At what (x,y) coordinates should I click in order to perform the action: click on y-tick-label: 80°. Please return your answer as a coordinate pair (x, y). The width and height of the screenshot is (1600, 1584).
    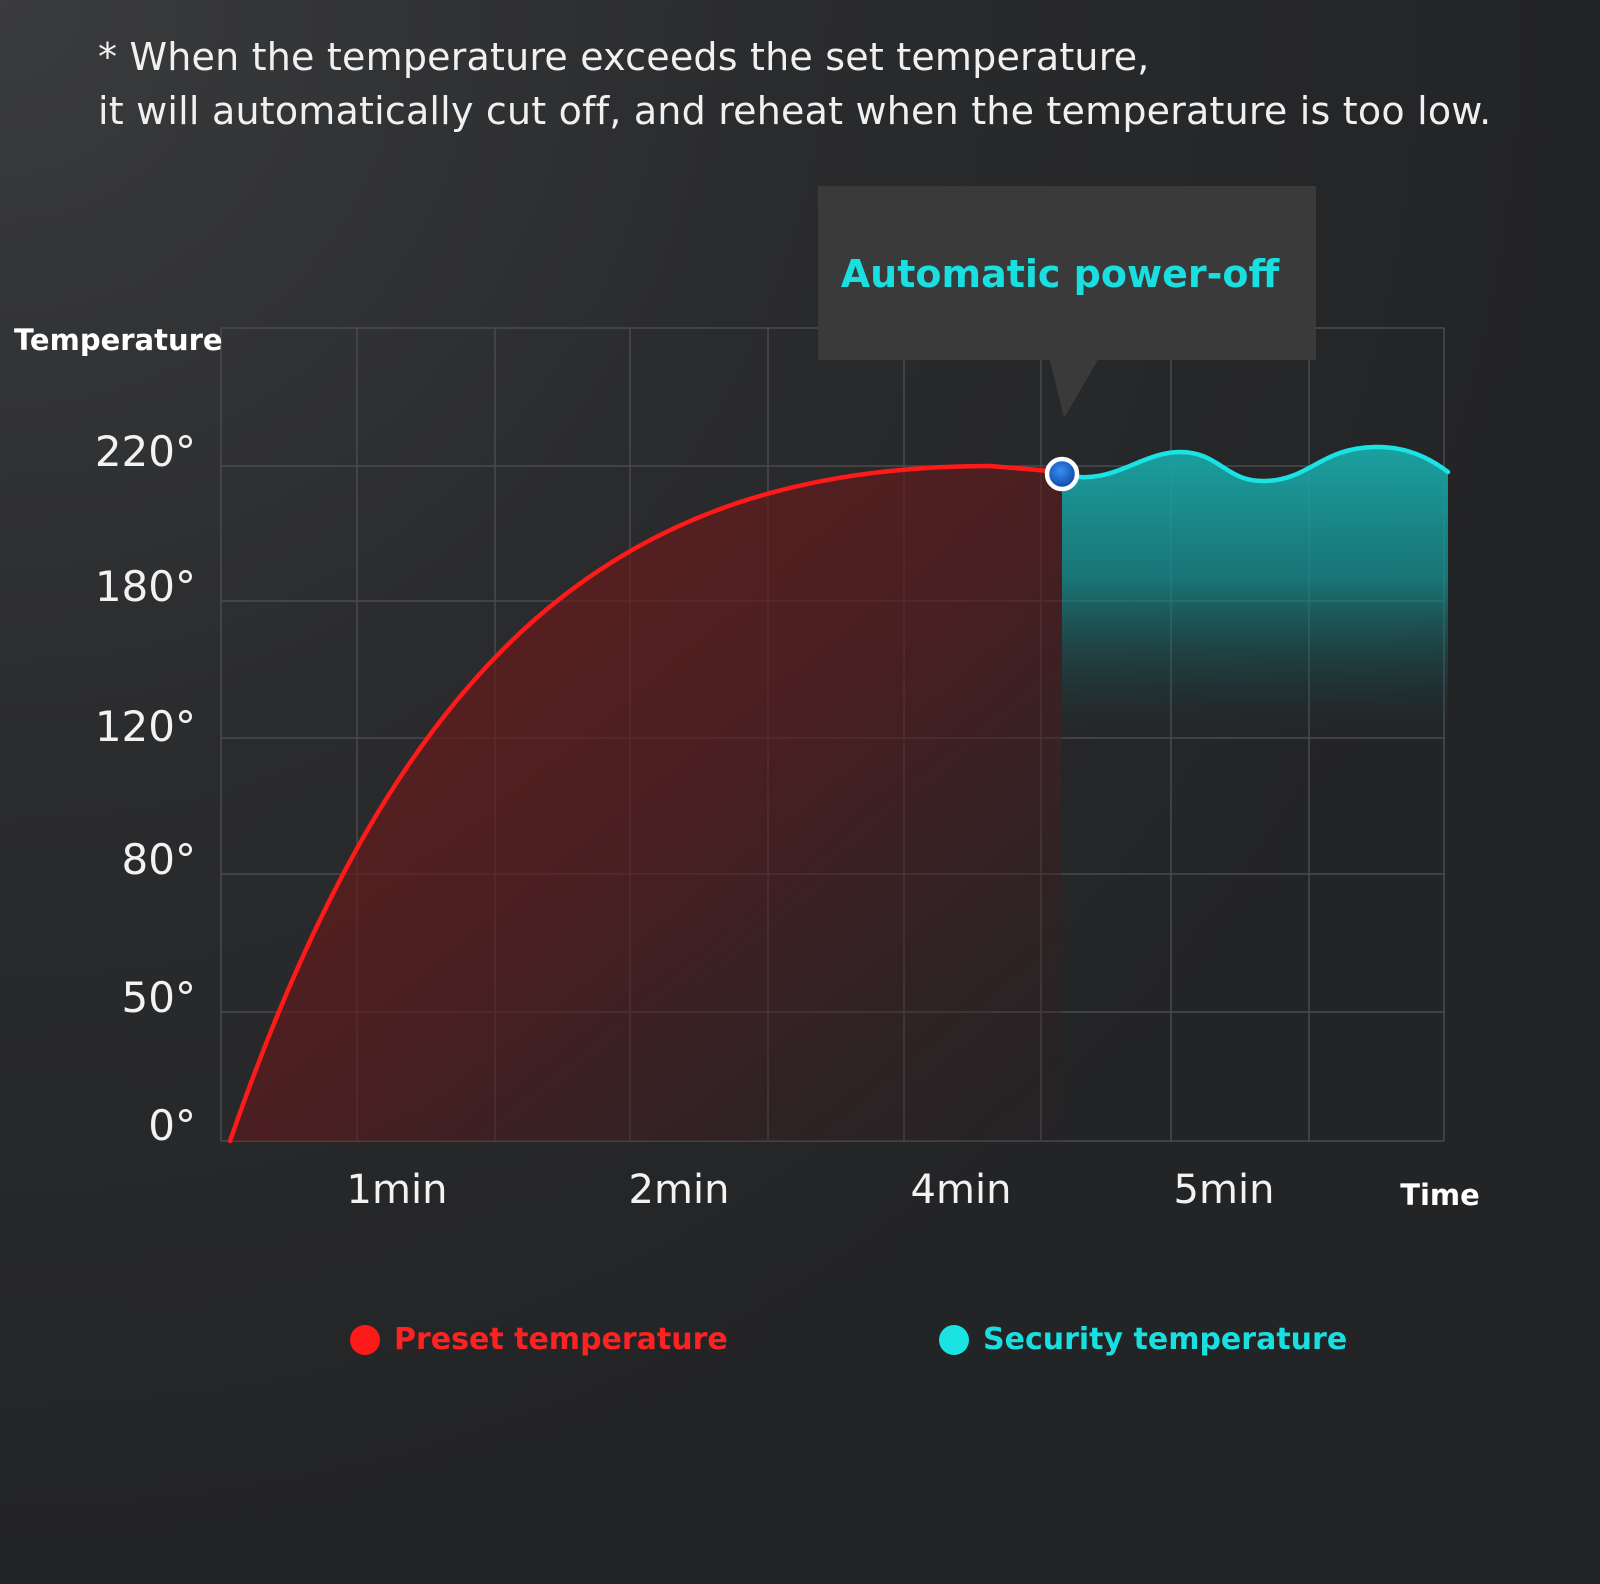
    Looking at the image, I should click on (159, 859).